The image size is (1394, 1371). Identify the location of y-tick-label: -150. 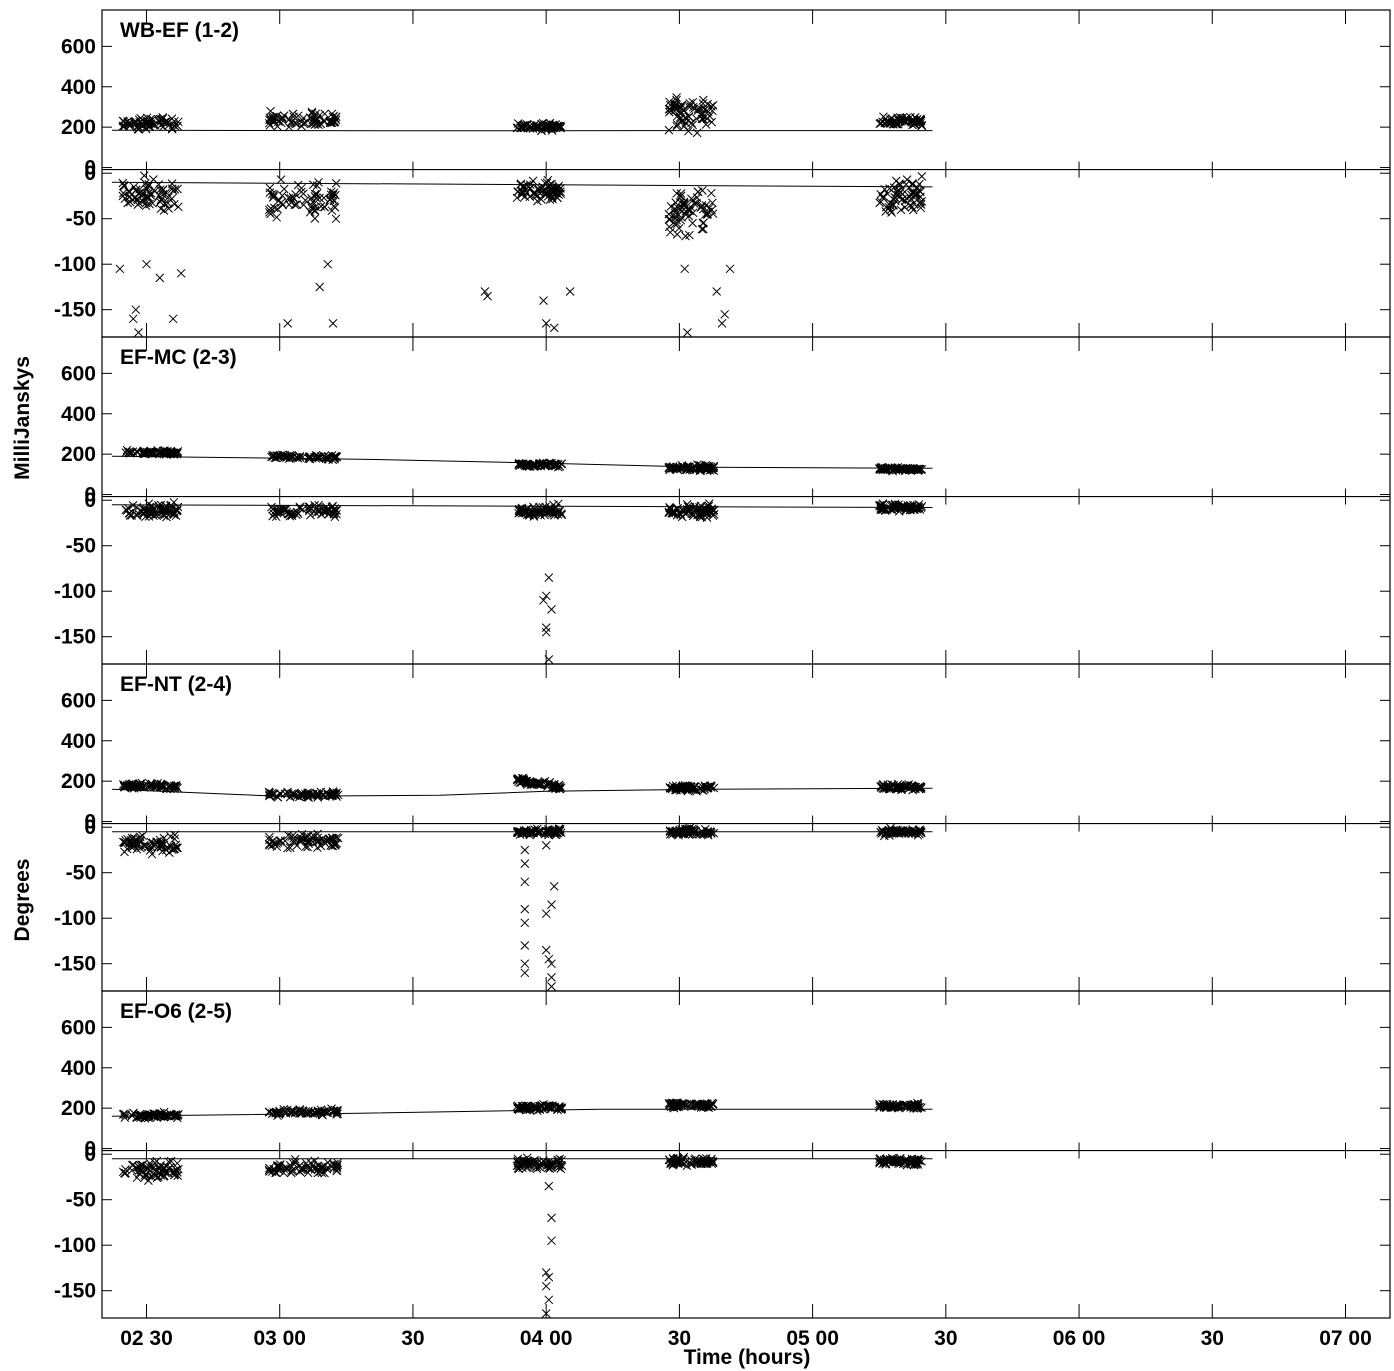
(75, 310).